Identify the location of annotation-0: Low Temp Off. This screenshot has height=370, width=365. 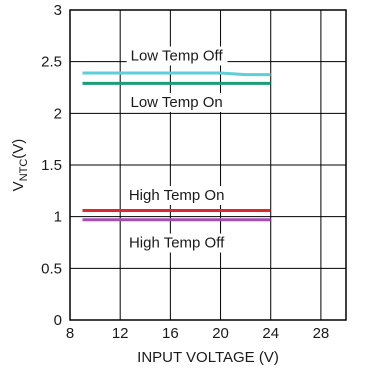
(177, 56).